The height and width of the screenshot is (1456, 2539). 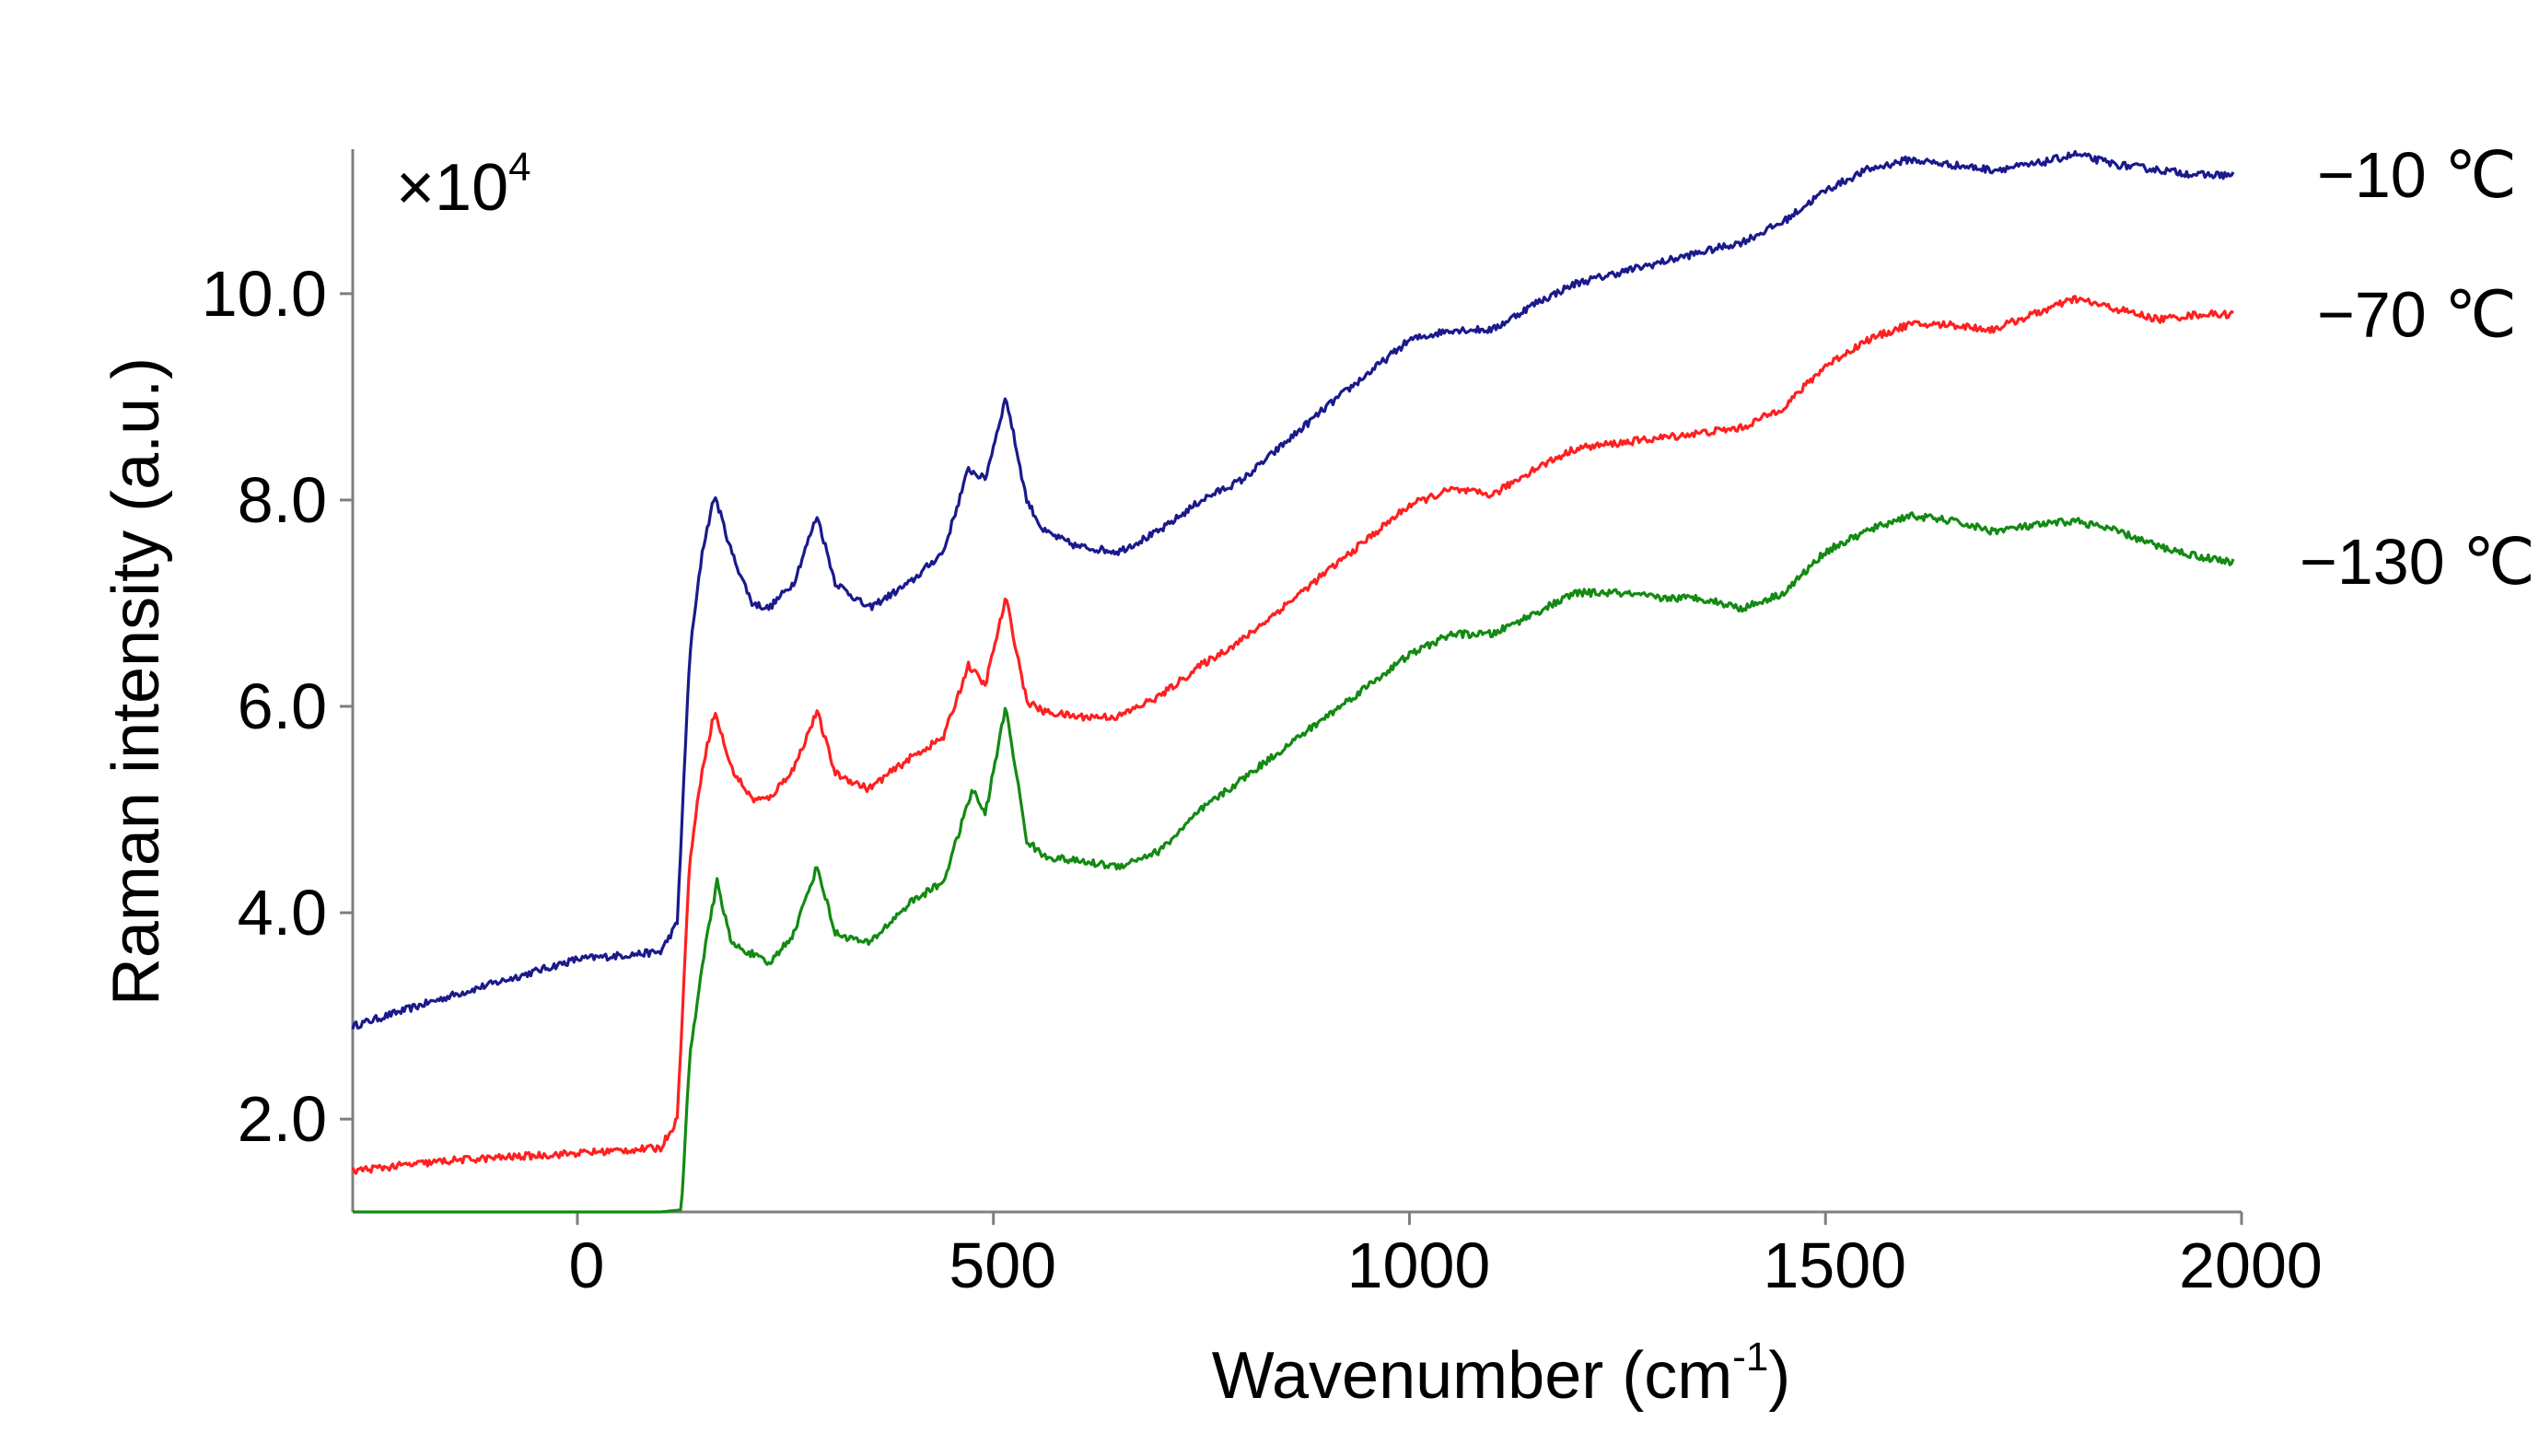 What do you see at coordinates (264, 294) in the screenshot?
I see `y-tick-label: 10.0` at bounding box center [264, 294].